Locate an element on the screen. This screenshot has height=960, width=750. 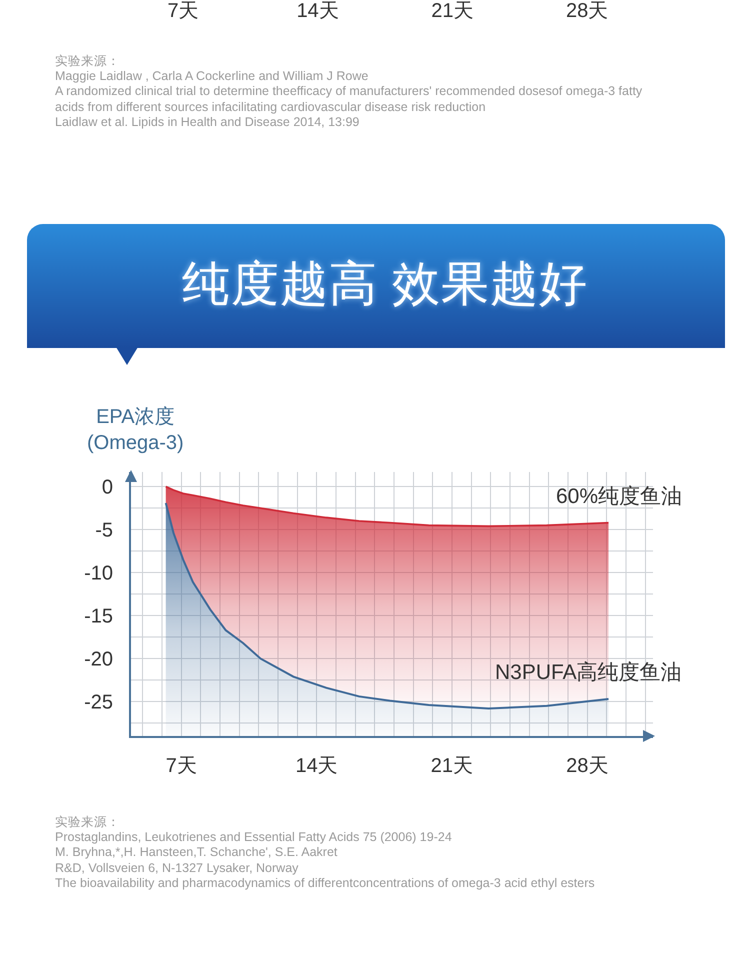
chart-title: 纯度越高 效果越好 is located at coordinates (385, 285).